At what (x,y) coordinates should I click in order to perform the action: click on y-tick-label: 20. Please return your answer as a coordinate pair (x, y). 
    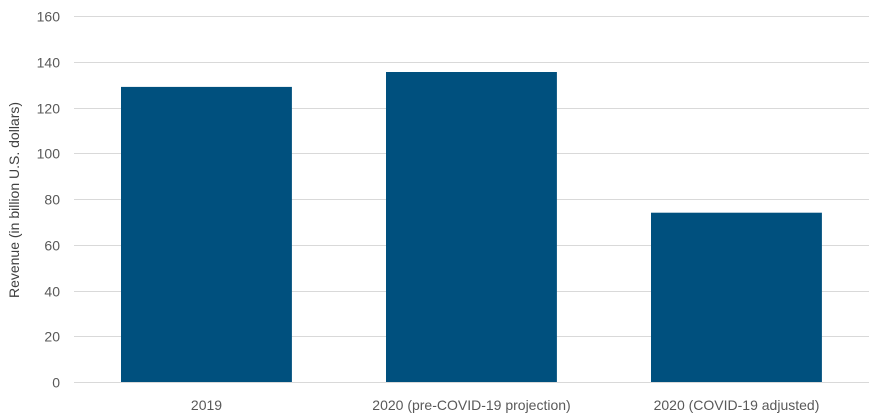
    Looking at the image, I should click on (52, 337).